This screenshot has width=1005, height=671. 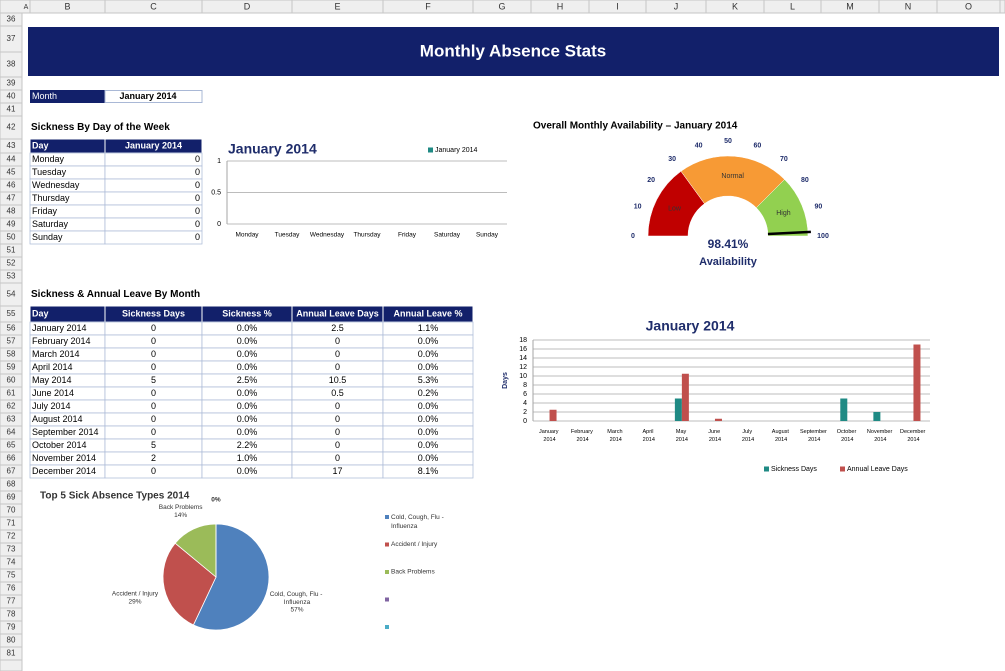 What do you see at coordinates (505, 380) in the screenshot?
I see `y-axis-label: Days` at bounding box center [505, 380].